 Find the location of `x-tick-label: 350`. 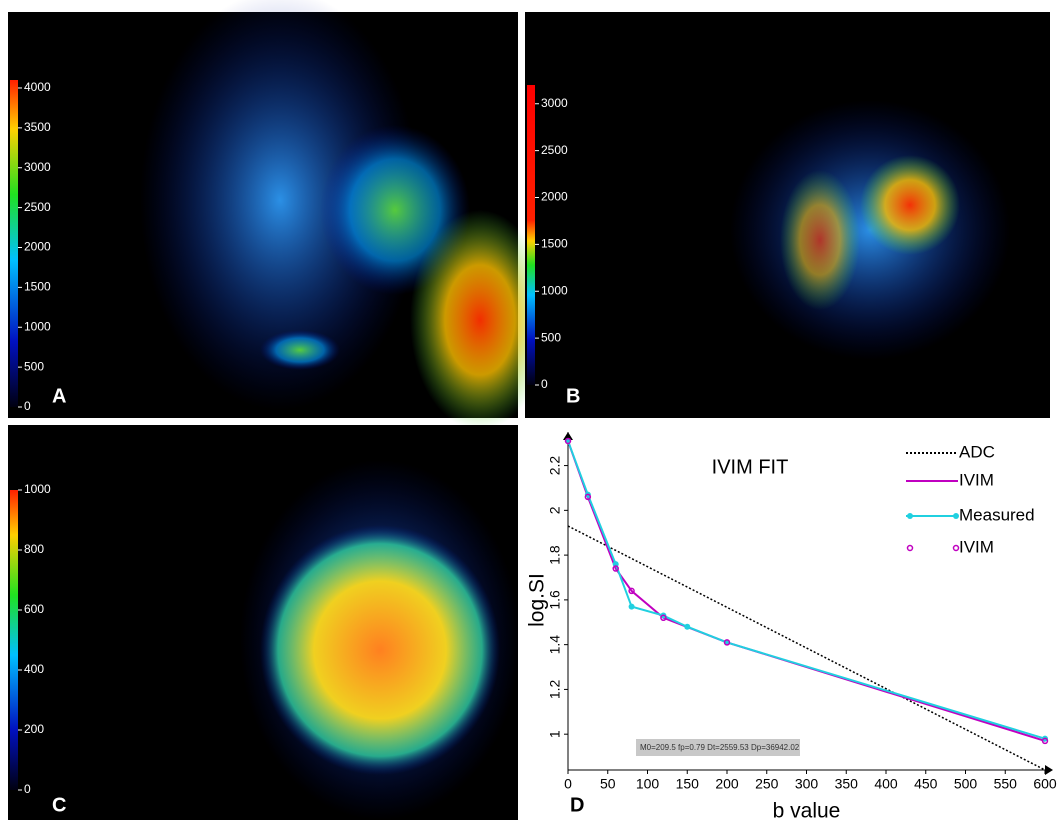

x-tick-label: 350 is located at coordinates (847, 784).